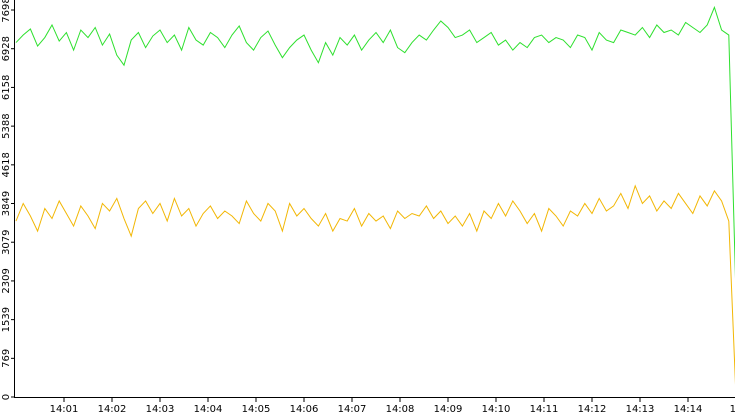  What do you see at coordinates (6, 319) in the screenshot?
I see `y-tick-label: 1539` at bounding box center [6, 319].